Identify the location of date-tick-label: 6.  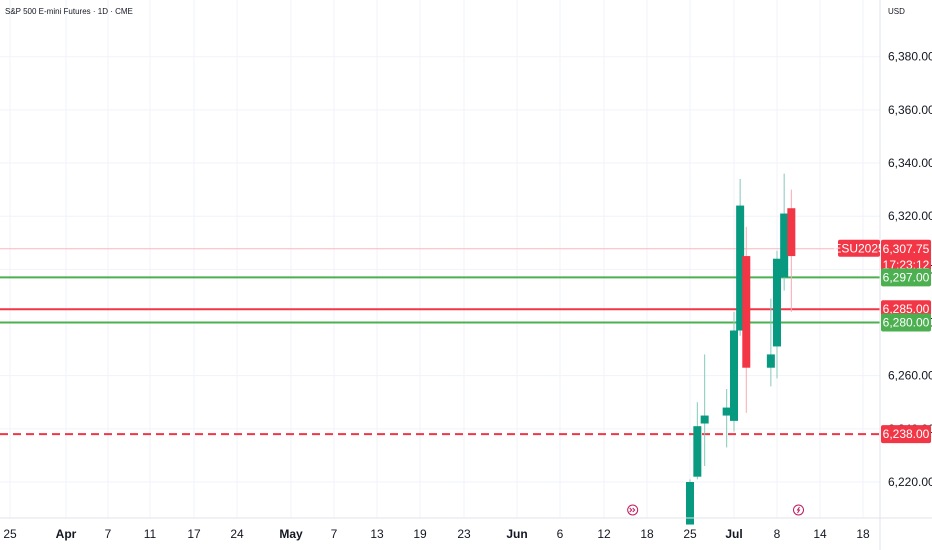
(560, 534).